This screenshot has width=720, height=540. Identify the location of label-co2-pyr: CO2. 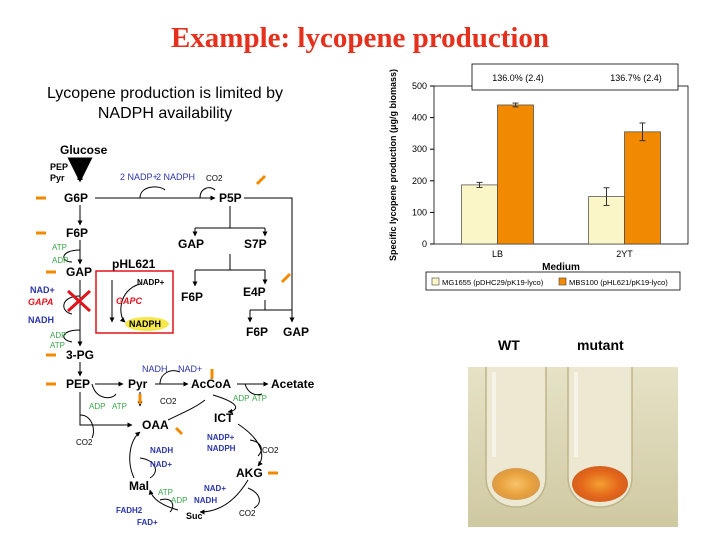
(168, 401).